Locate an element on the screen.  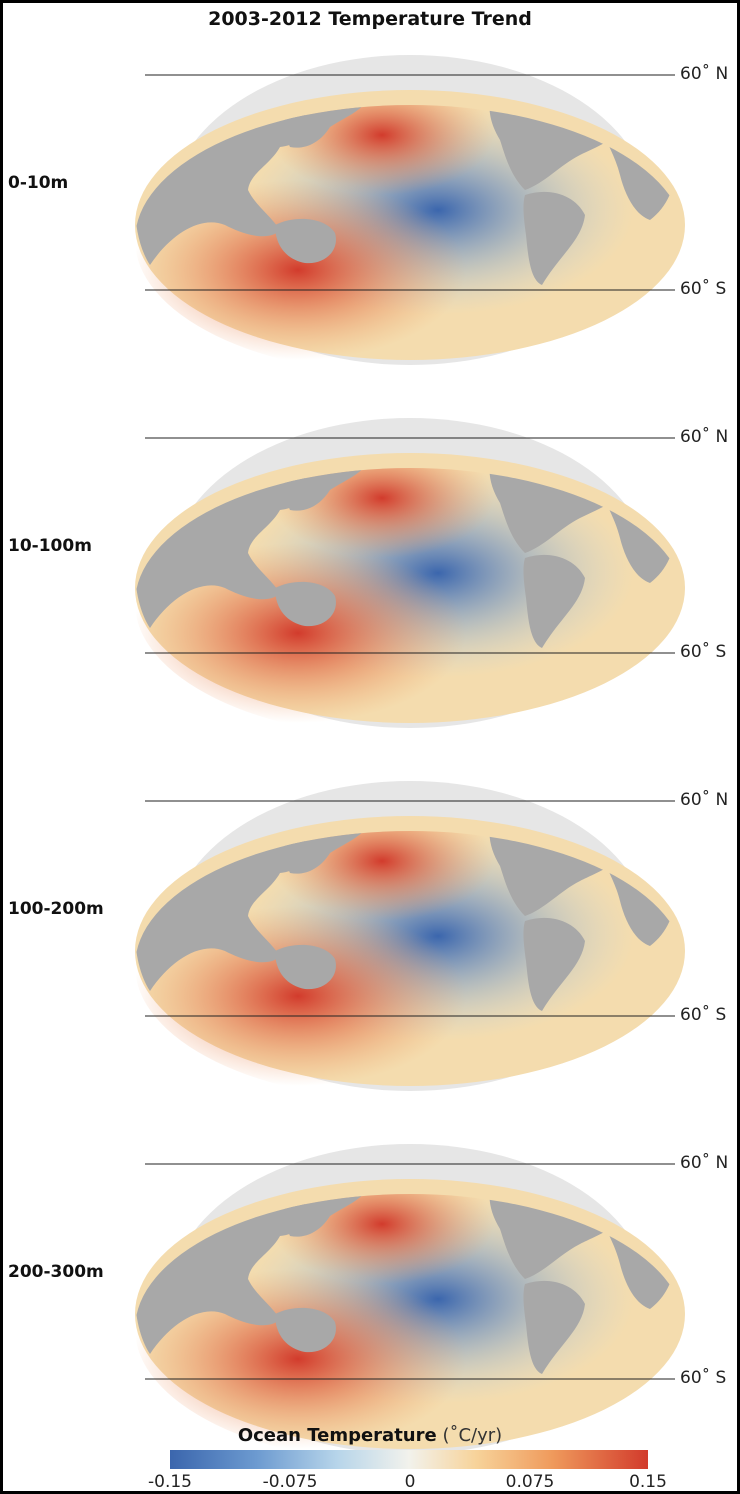
legend-title: Ocean Temperature (˚C/yr) is located at coordinates (370, 1435).